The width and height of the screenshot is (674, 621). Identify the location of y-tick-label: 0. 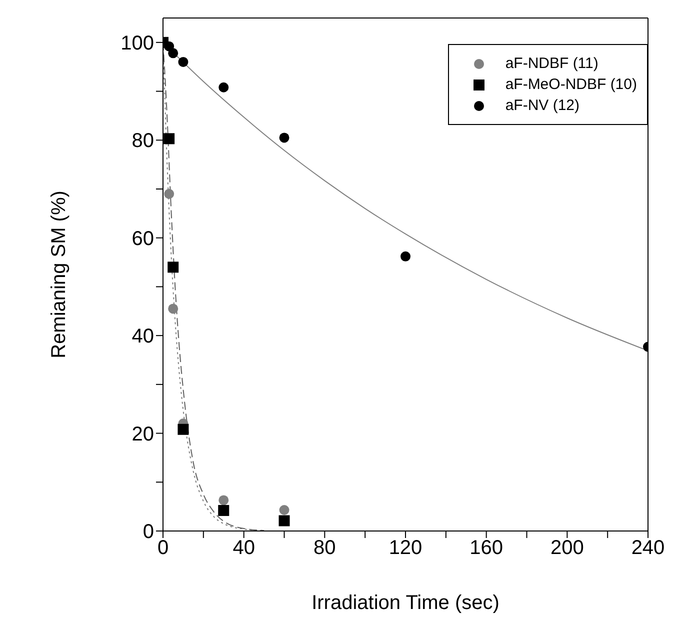
(148, 532).